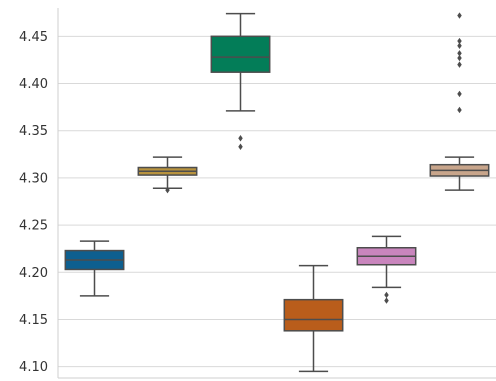 This screenshot has height=381, width=496. Describe the element at coordinates (33, 320) in the screenshot. I see `y-tick-label: 4.15` at that location.